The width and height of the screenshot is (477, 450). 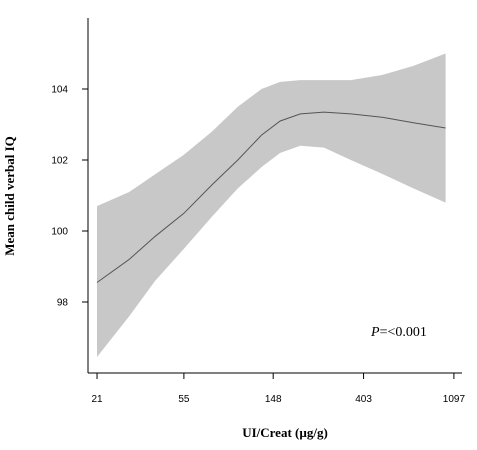 What do you see at coordinates (59, 232) in the screenshot?
I see `y-tick-label: 100` at bounding box center [59, 232].